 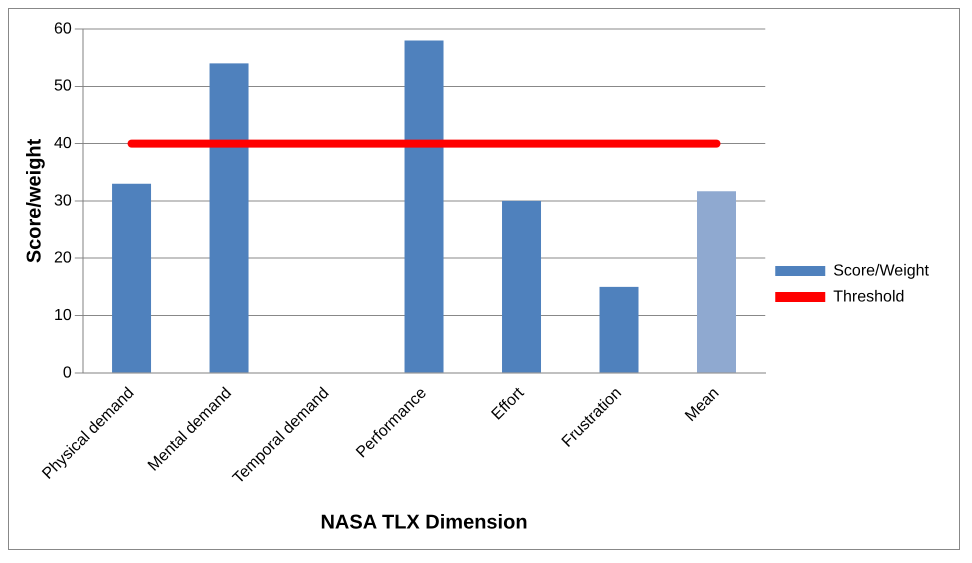 What do you see at coordinates (424, 523) in the screenshot?
I see `x-axis-title: NASA TLX Dimension` at bounding box center [424, 523].